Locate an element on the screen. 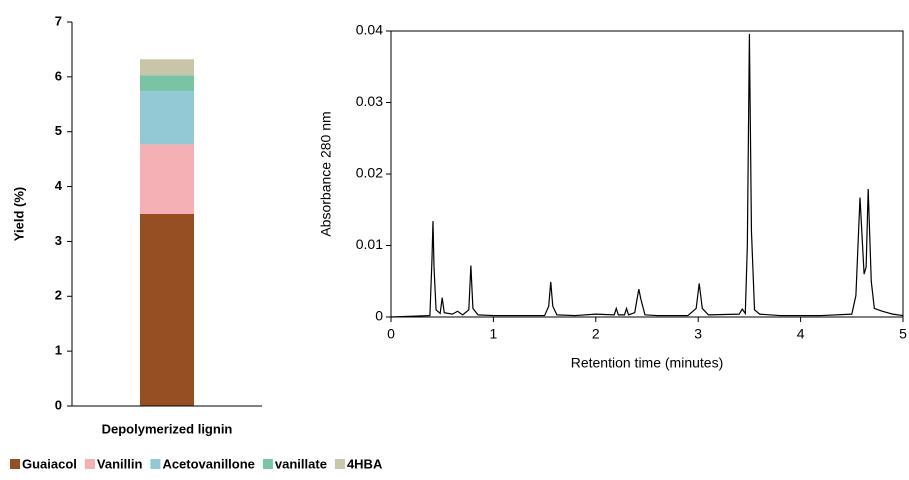 This screenshot has height=480, width=909. legend-label: Vanillin is located at coordinates (120, 463).